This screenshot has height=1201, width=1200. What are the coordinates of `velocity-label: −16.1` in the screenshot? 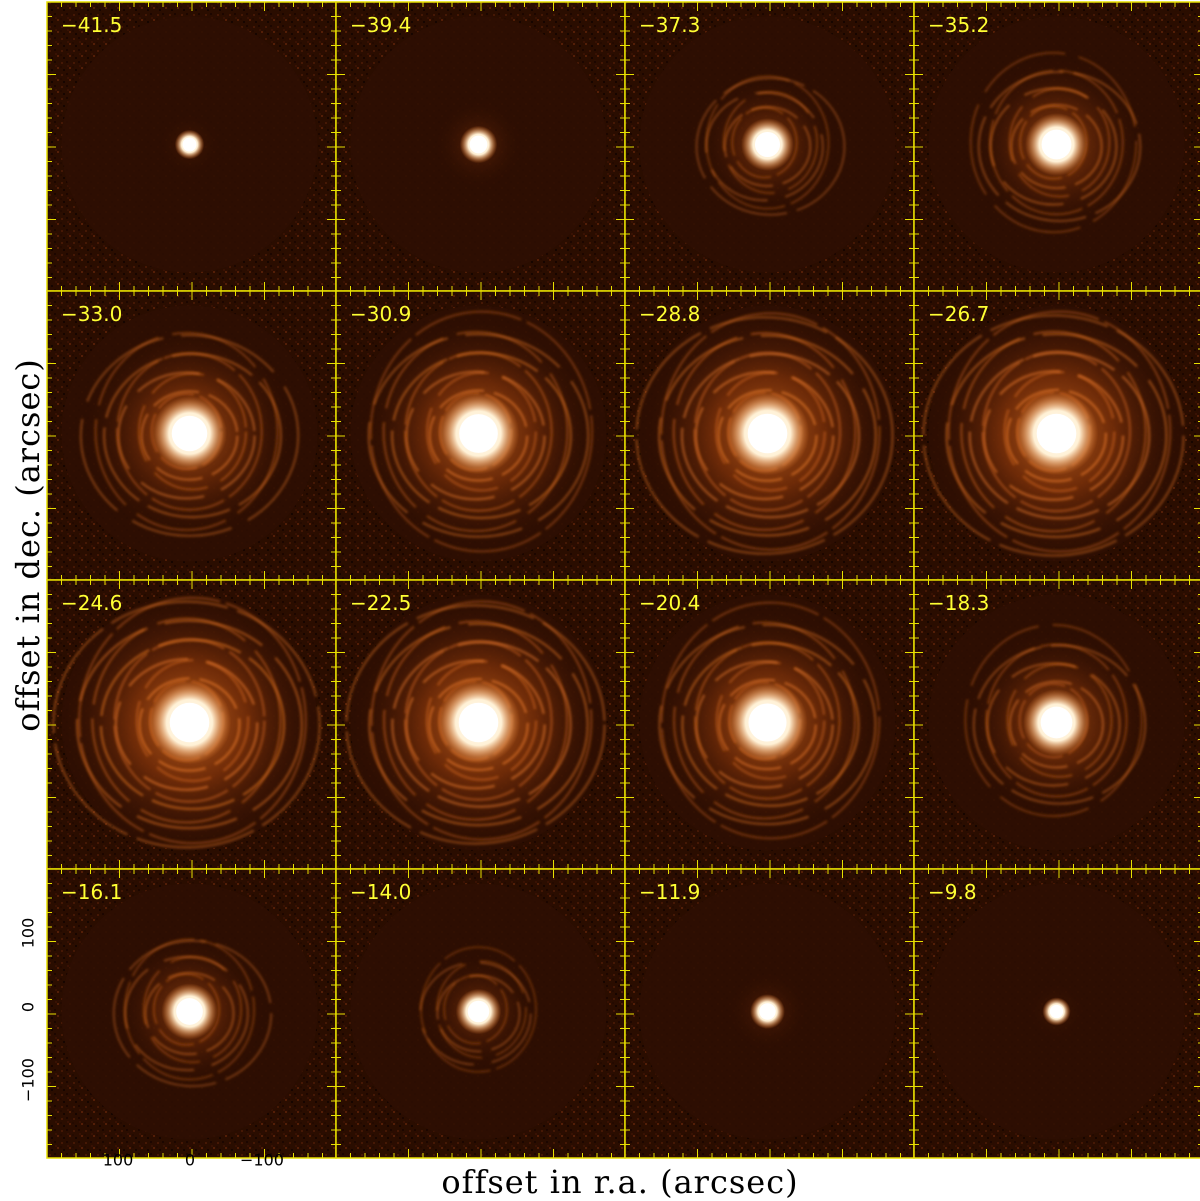 It's located at (91, 892).